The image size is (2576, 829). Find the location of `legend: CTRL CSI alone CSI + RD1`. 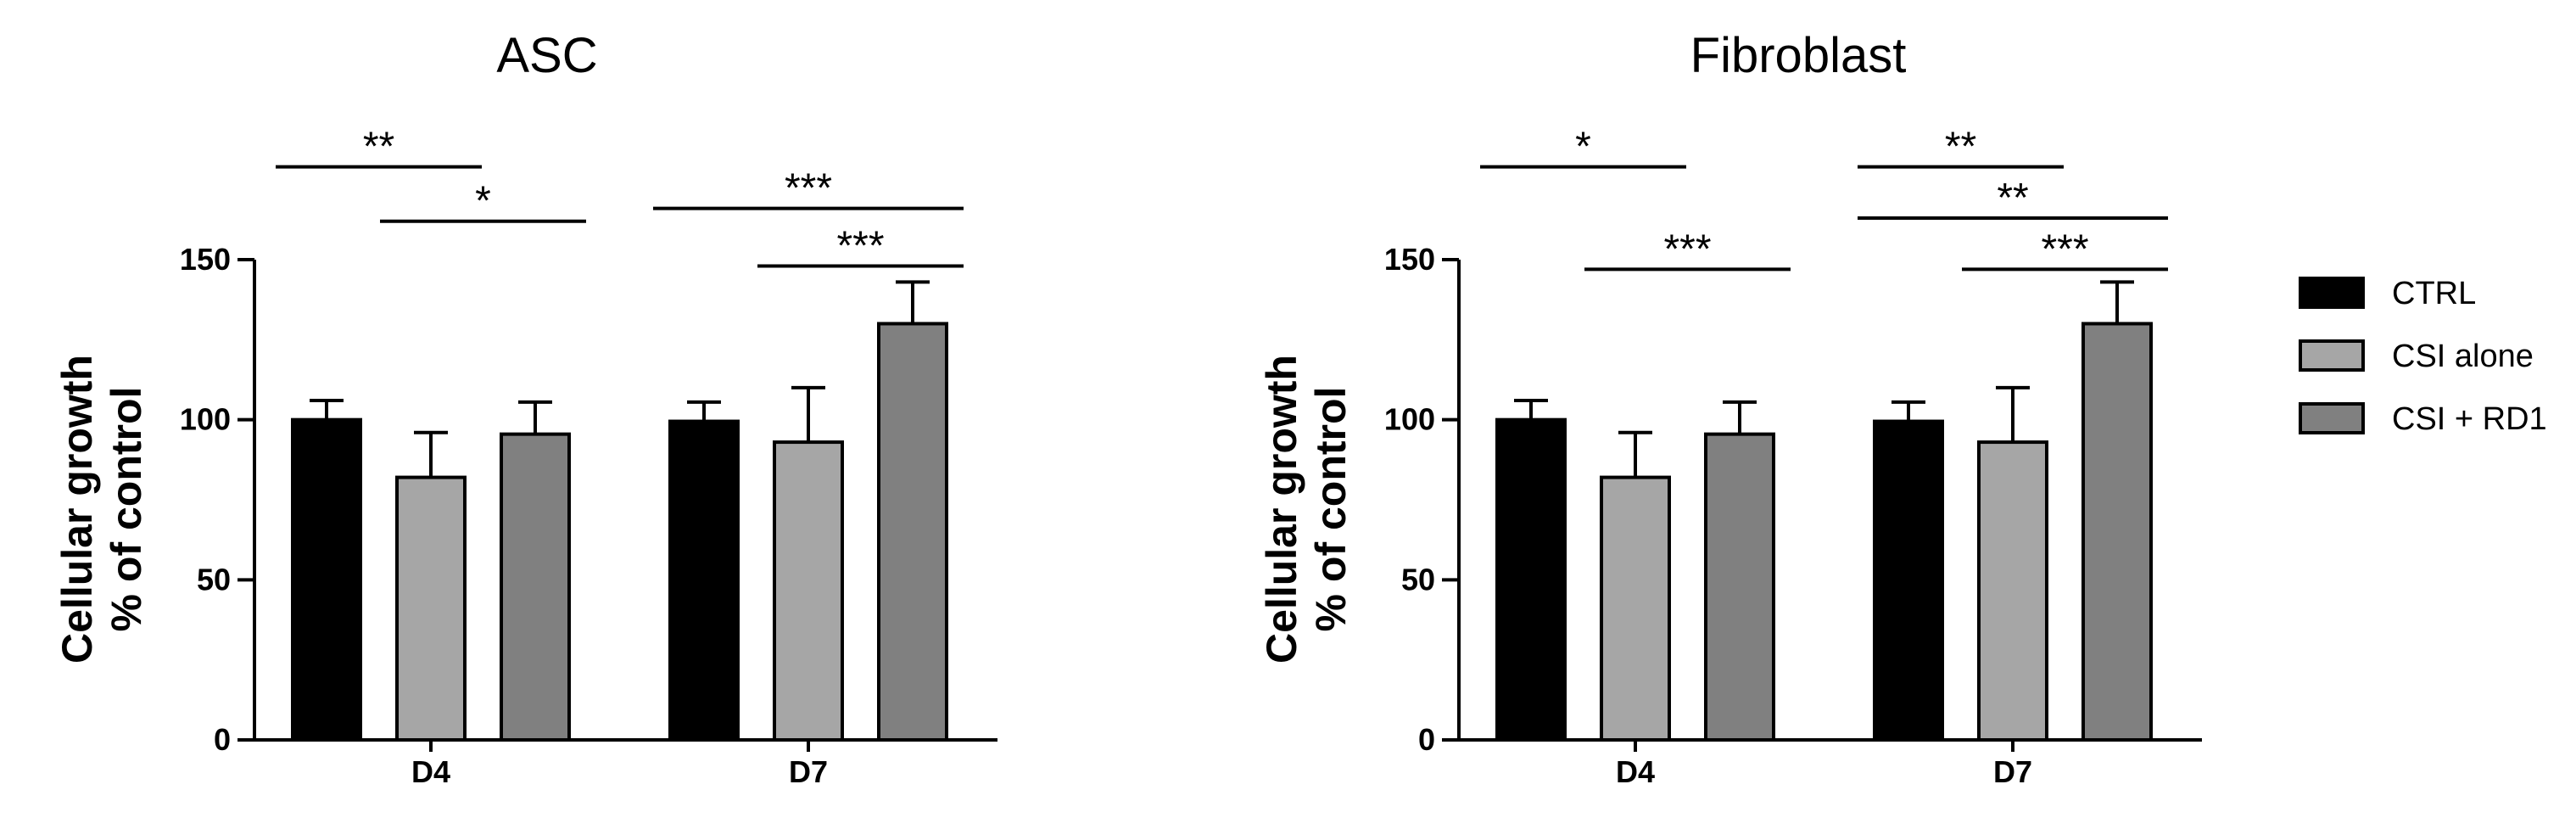

legend: CTRL CSI alone CSI + RD1 is located at coordinates (2423, 356).